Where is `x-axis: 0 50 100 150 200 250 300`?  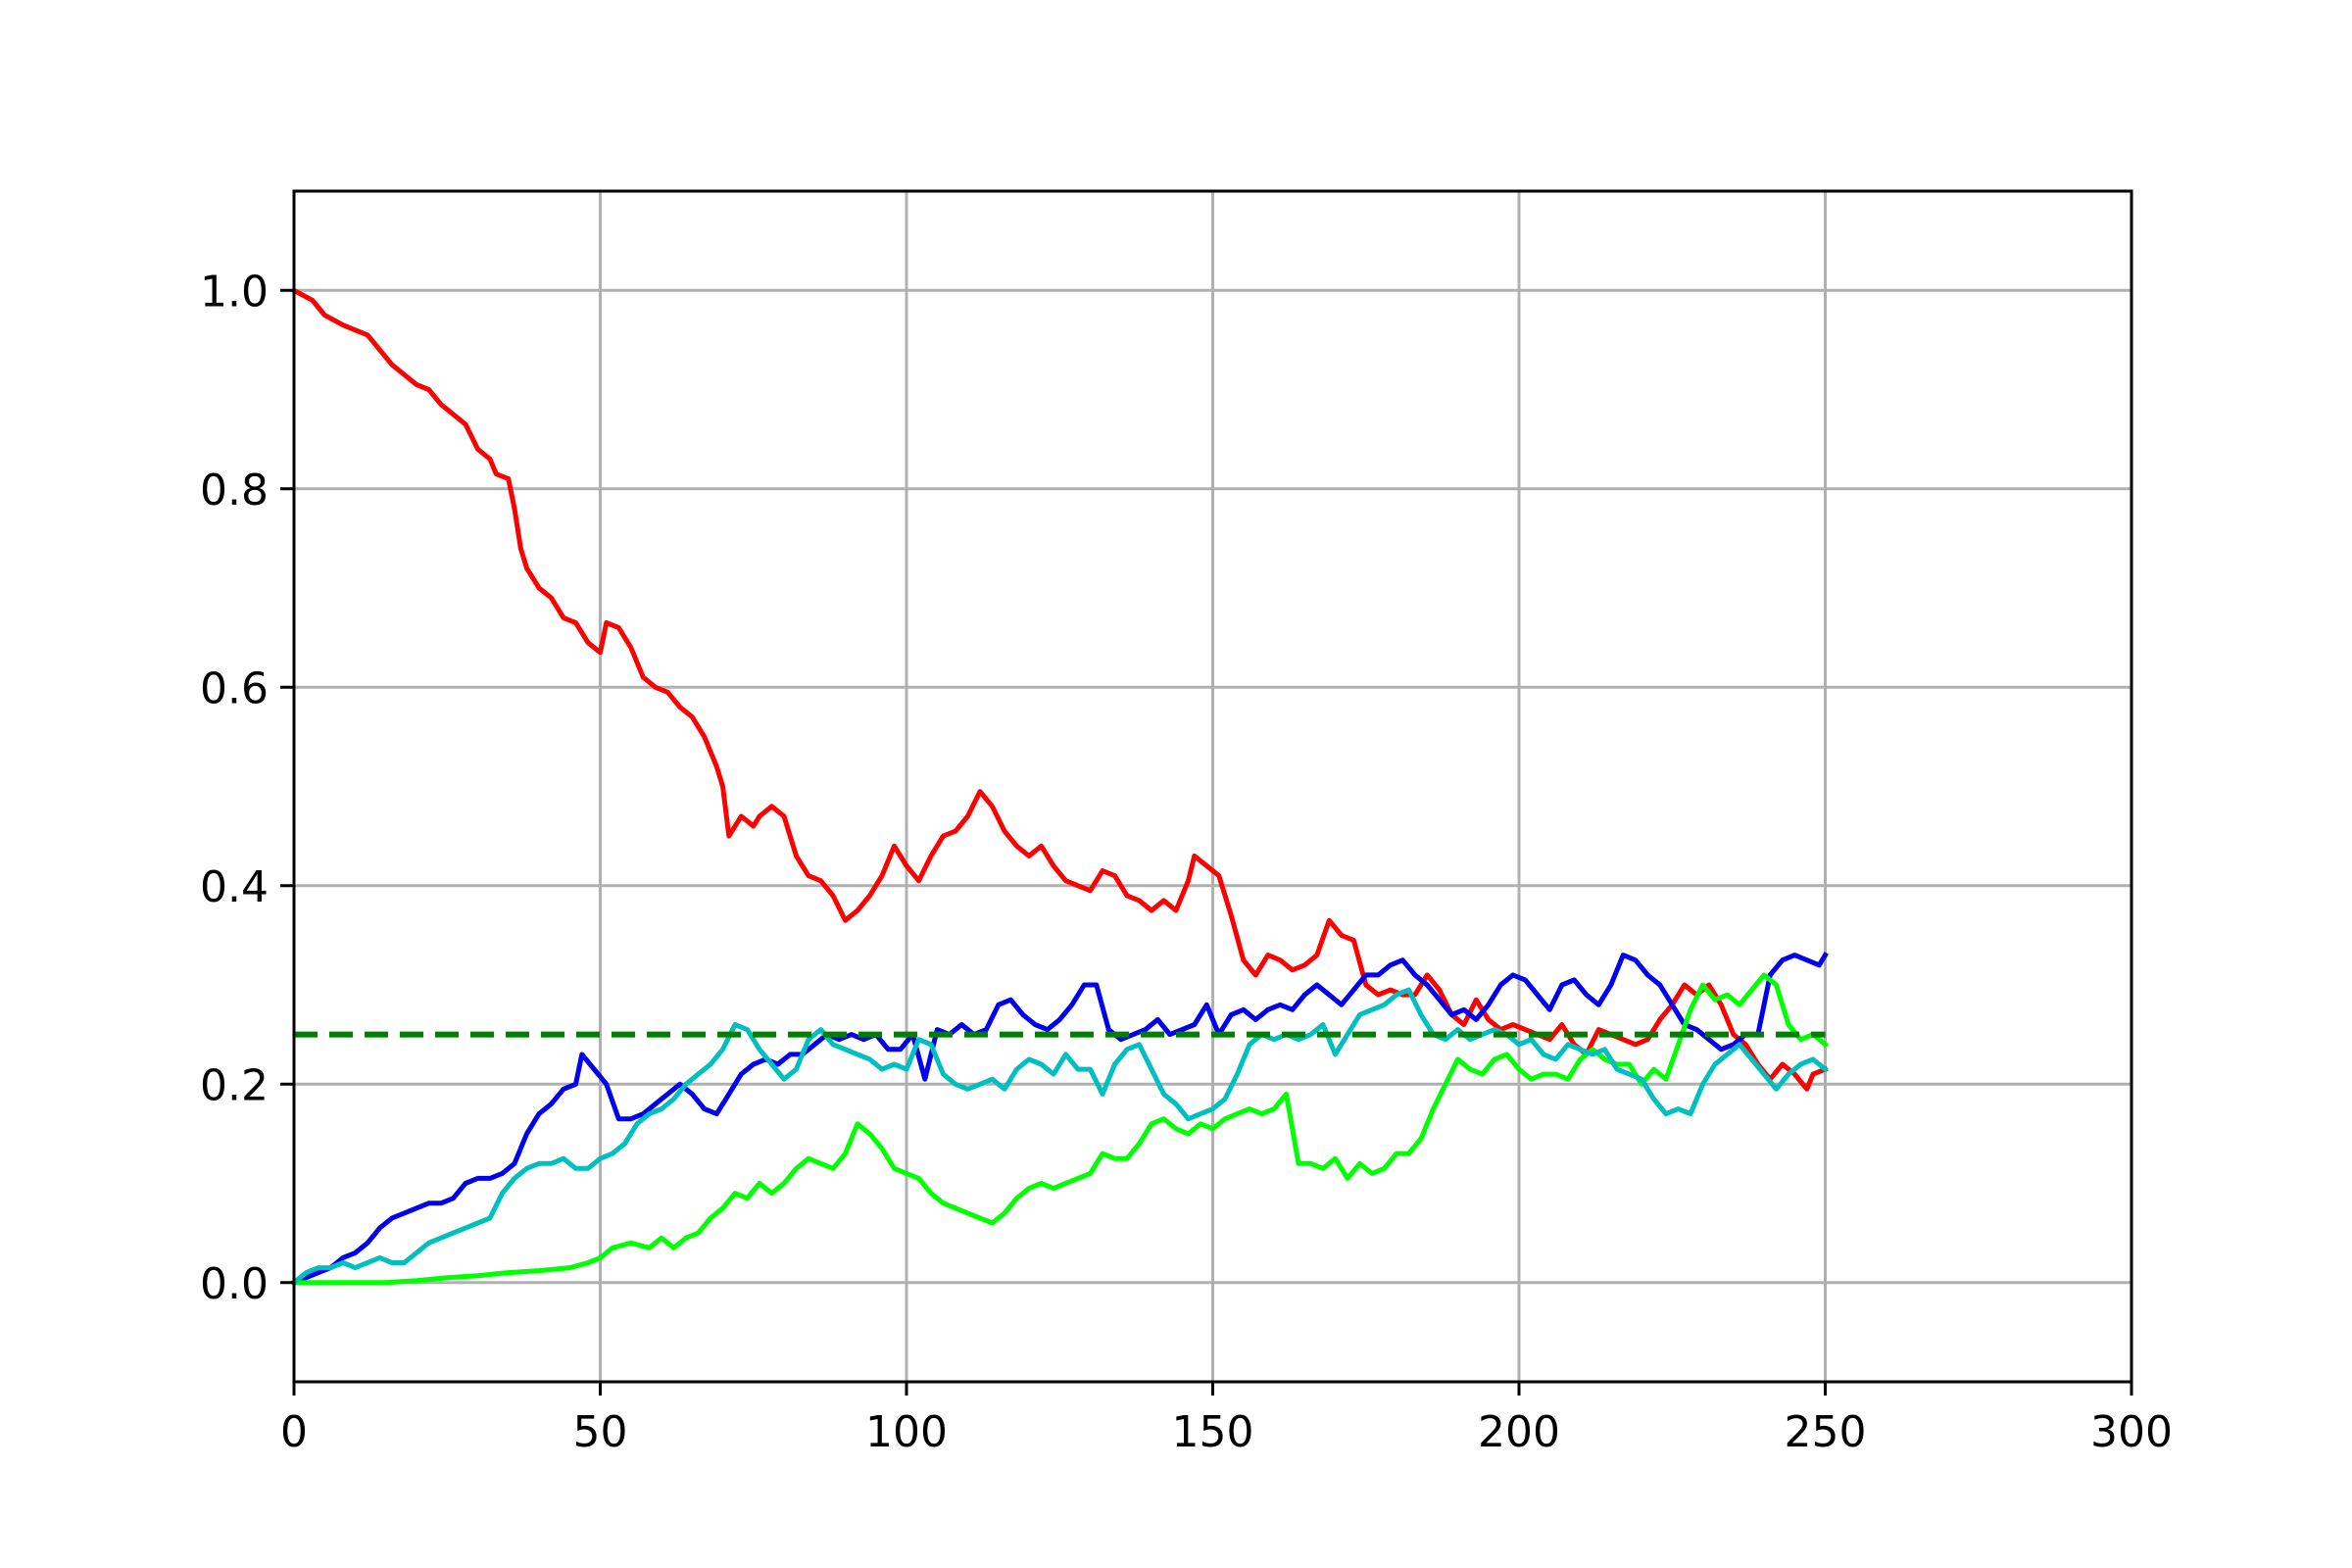 x-axis: 0 50 100 150 200 250 300 is located at coordinates (1226, 1419).